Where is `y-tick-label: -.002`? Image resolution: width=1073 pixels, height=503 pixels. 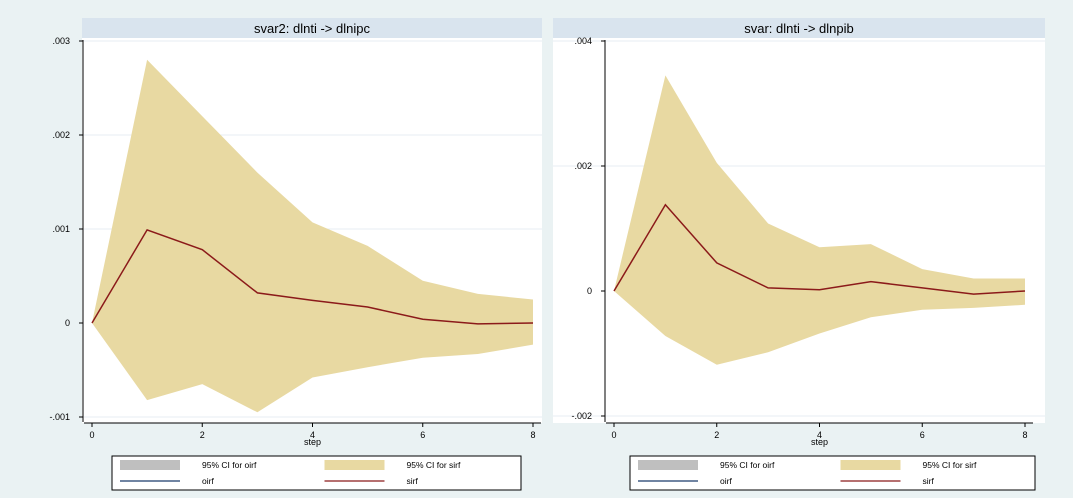
y-tick-label: -.002 is located at coordinates (581, 416).